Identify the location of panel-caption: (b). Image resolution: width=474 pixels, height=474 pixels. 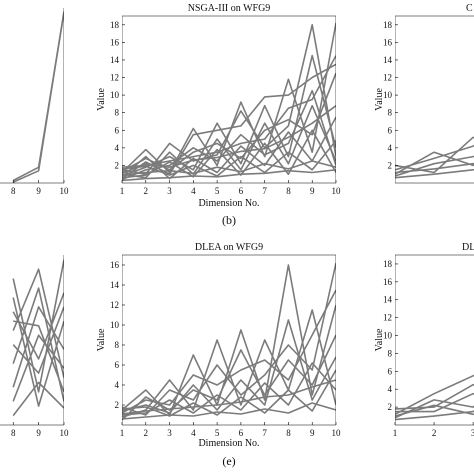
(229, 220).